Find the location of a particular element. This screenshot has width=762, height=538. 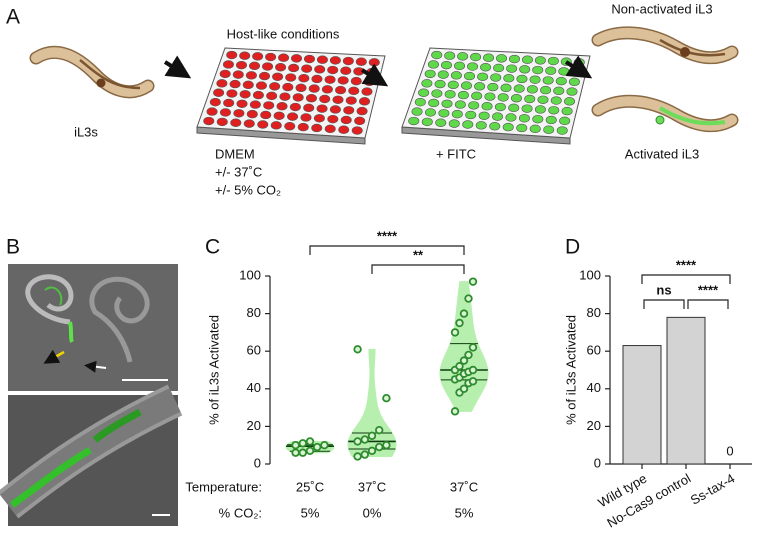

label: +/- 37˚C is located at coordinates (238, 171).